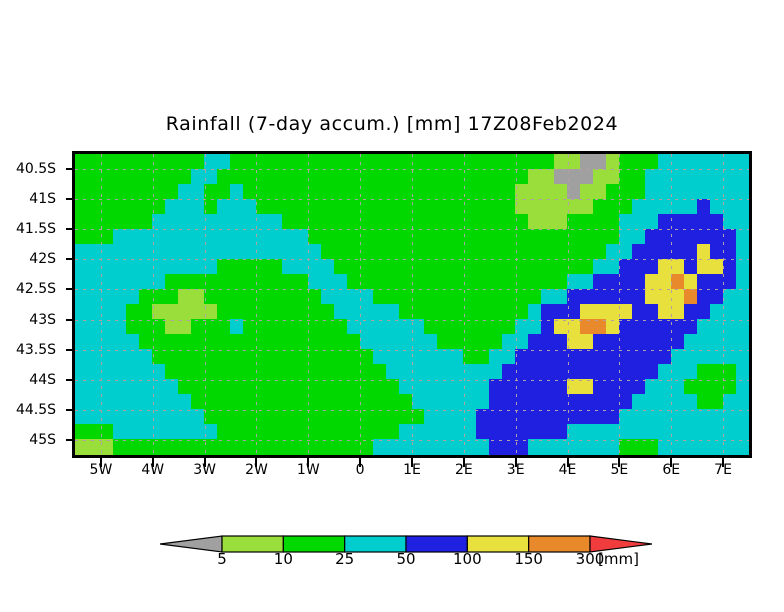 This screenshot has width=784, height=612. I want to click on colorbar-swatches, so click(406, 544).